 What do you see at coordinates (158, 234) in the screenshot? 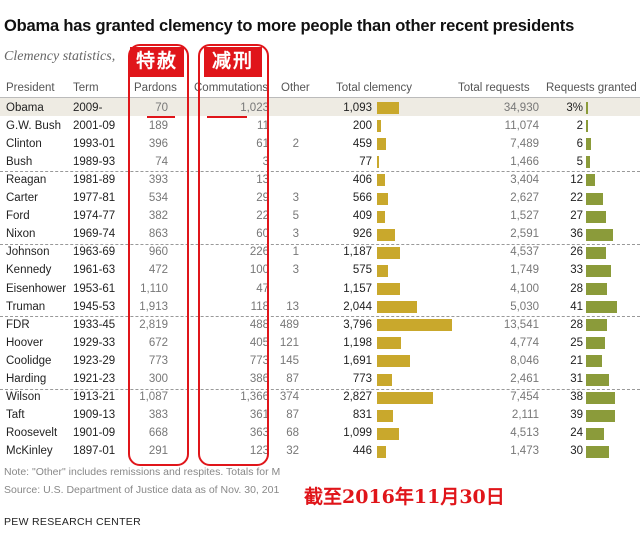
I see `pardons-cell: 863` at bounding box center [158, 234].